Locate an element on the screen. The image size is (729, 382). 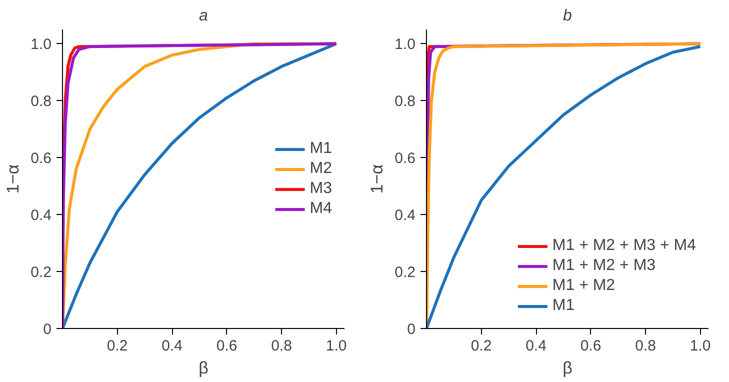
chart-title: b is located at coordinates (567, 16).